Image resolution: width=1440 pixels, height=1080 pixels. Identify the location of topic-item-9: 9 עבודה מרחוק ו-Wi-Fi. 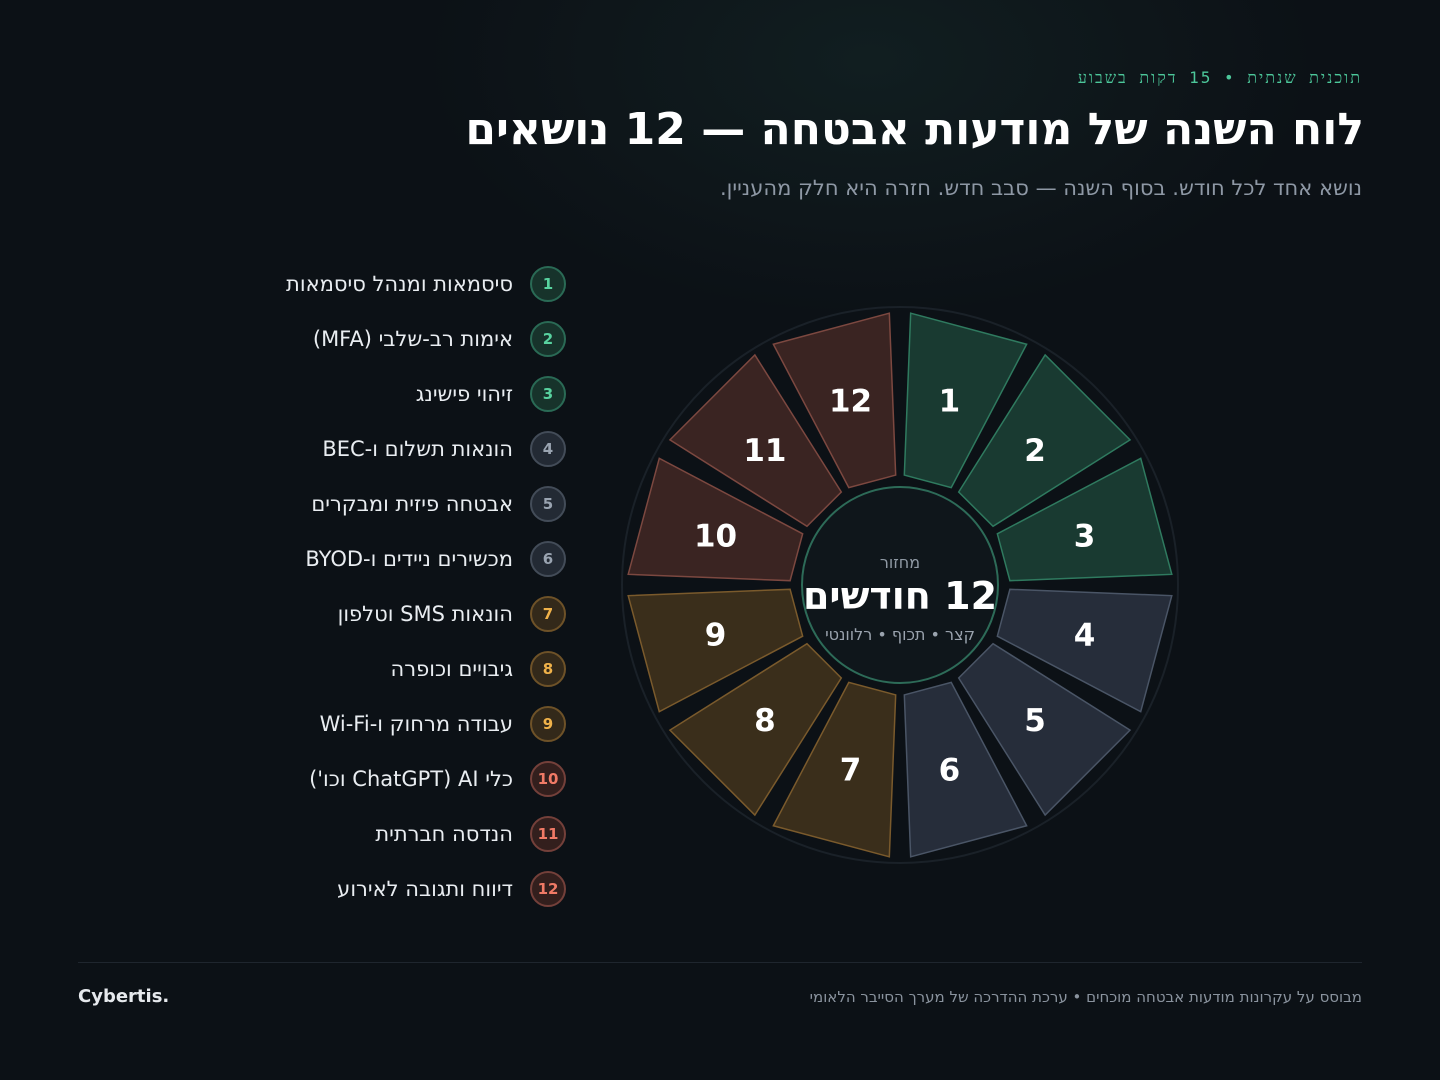
(443, 724).